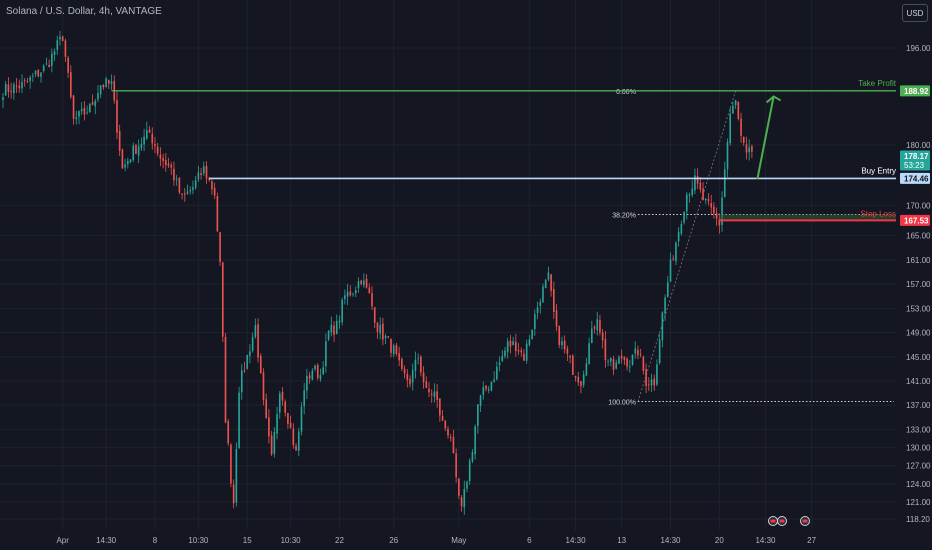  Describe the element at coordinates (529, 540) in the screenshot. I see `time-tick-label: 6` at that location.